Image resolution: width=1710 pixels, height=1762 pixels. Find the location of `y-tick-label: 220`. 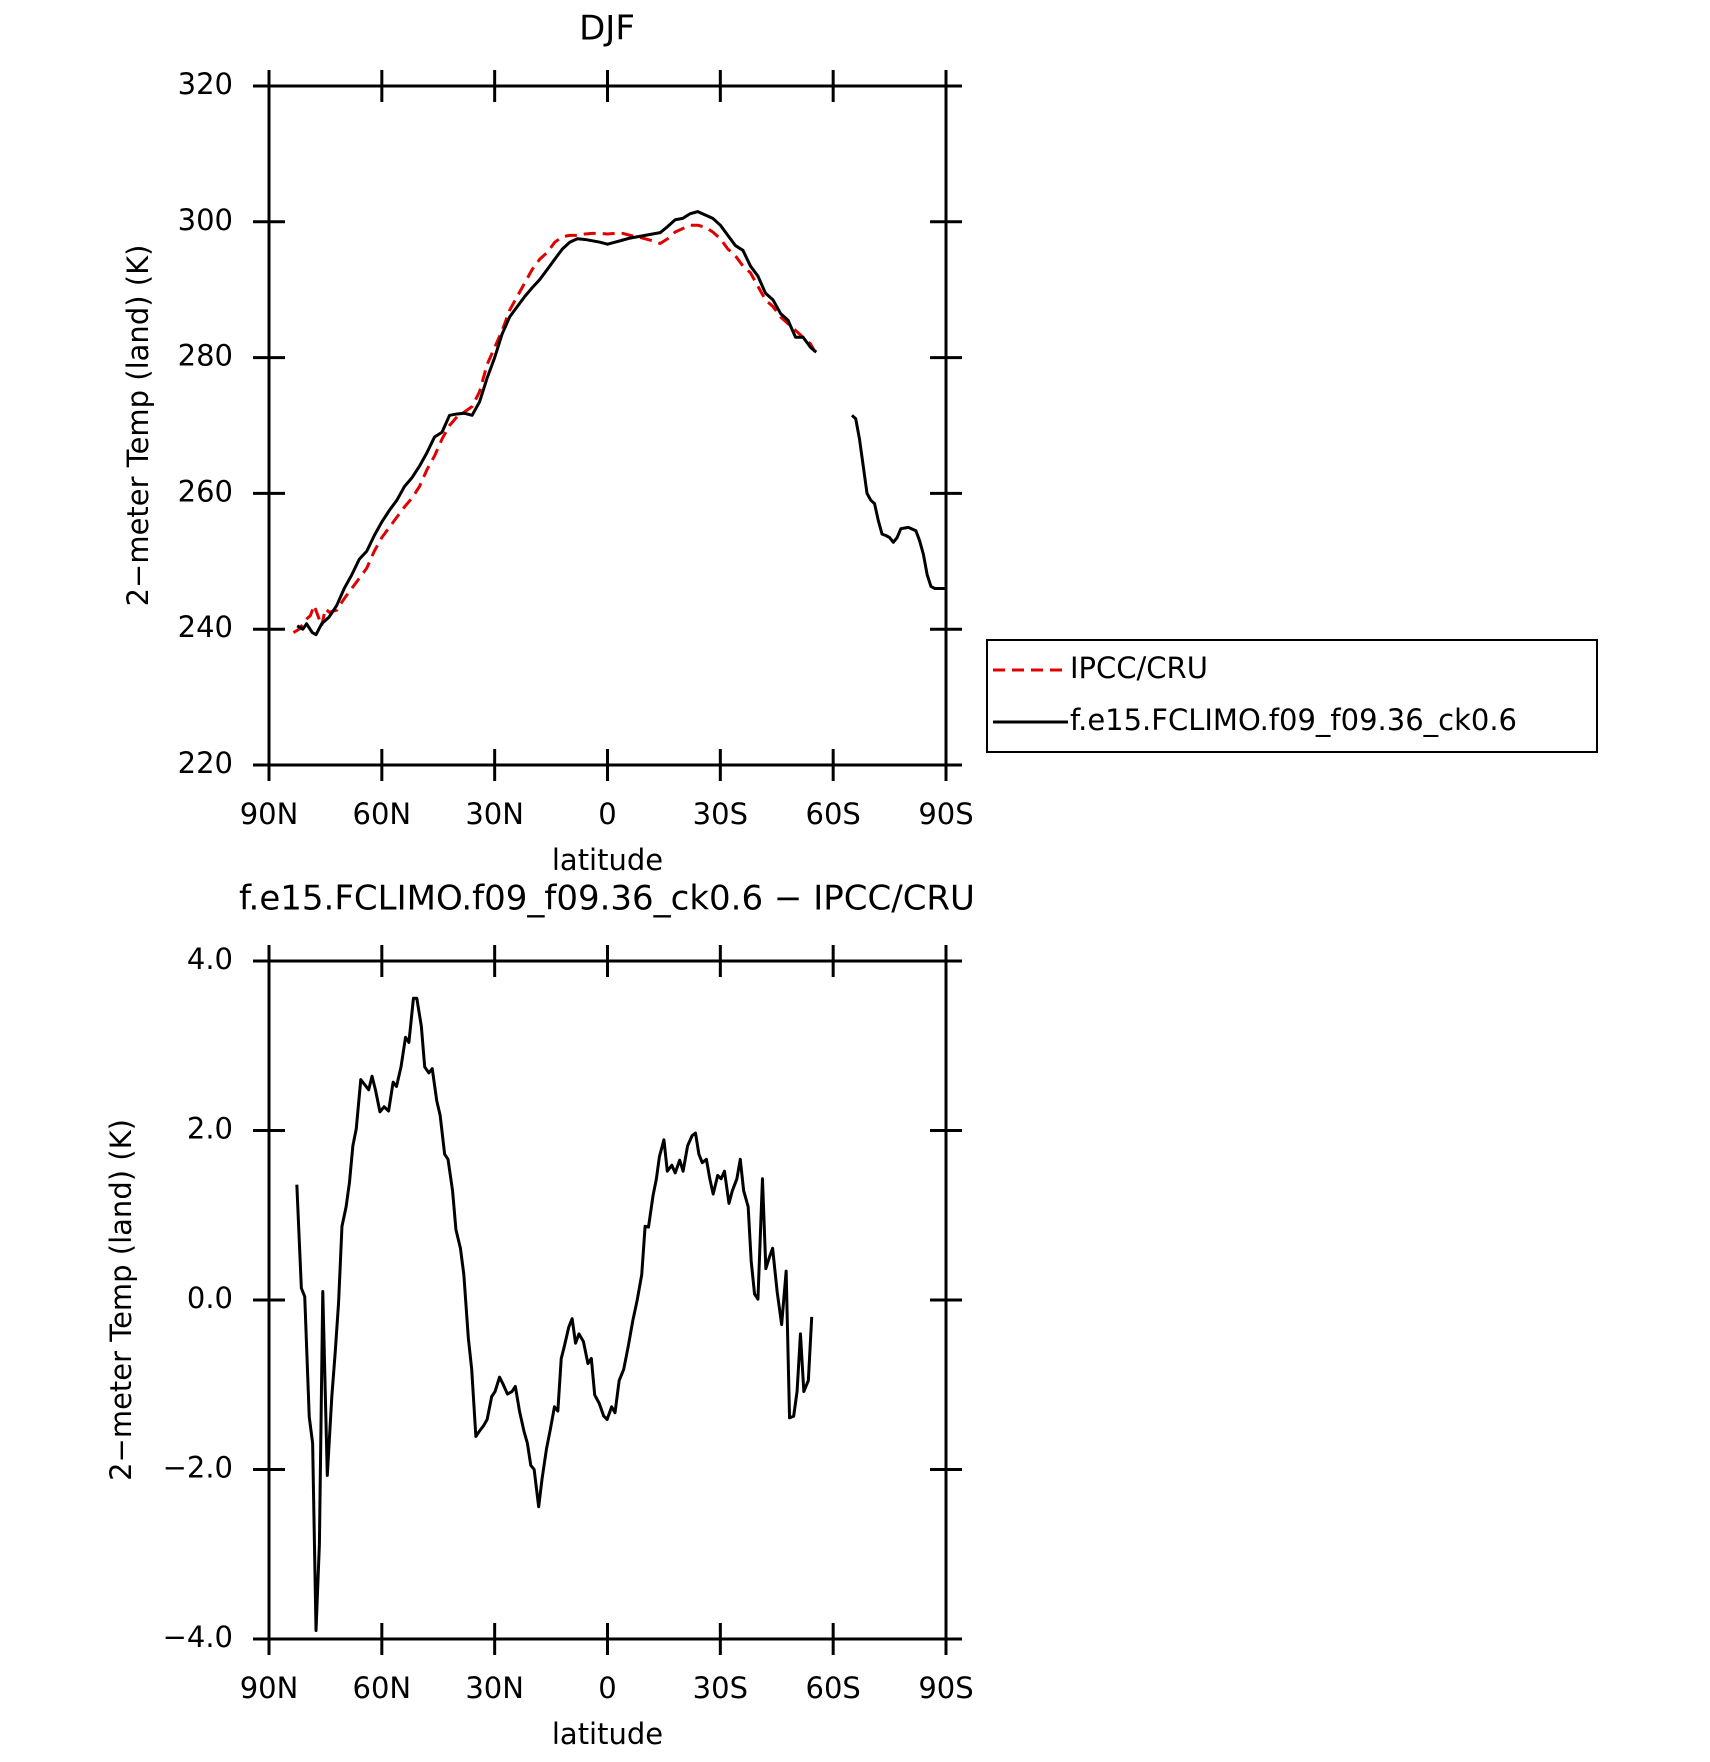

y-tick-label: 220 is located at coordinates (205, 763).